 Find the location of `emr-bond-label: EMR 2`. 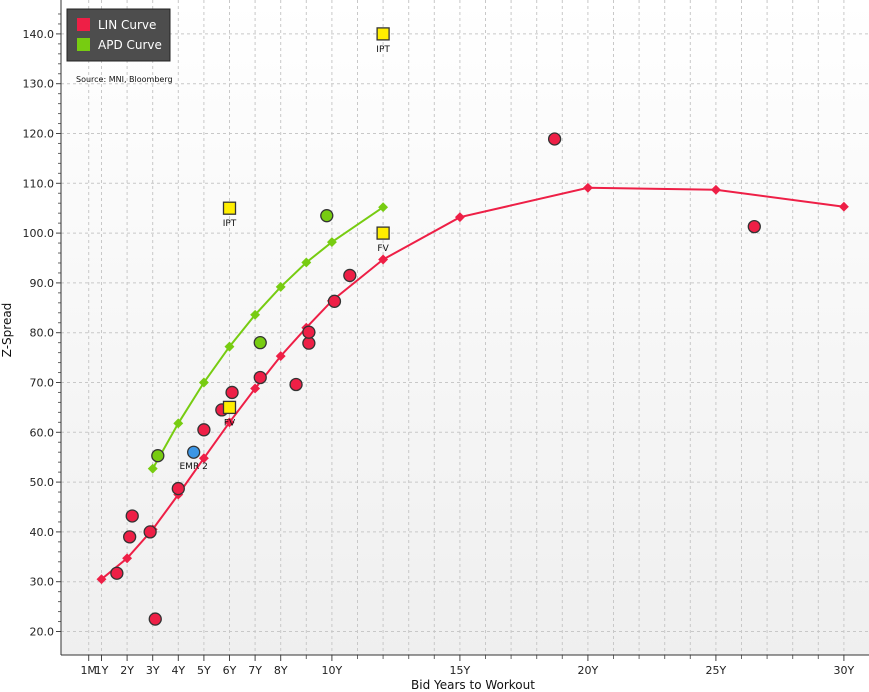

emr-bond-label: EMR 2 is located at coordinates (194, 467).